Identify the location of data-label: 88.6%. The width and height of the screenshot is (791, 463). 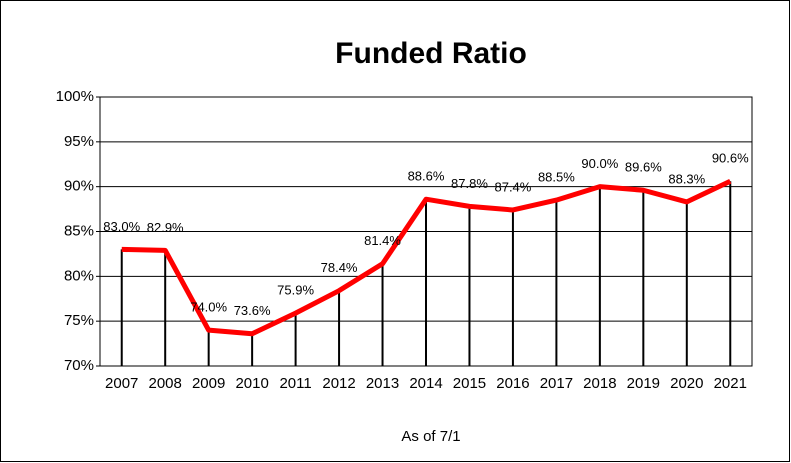
(426, 176).